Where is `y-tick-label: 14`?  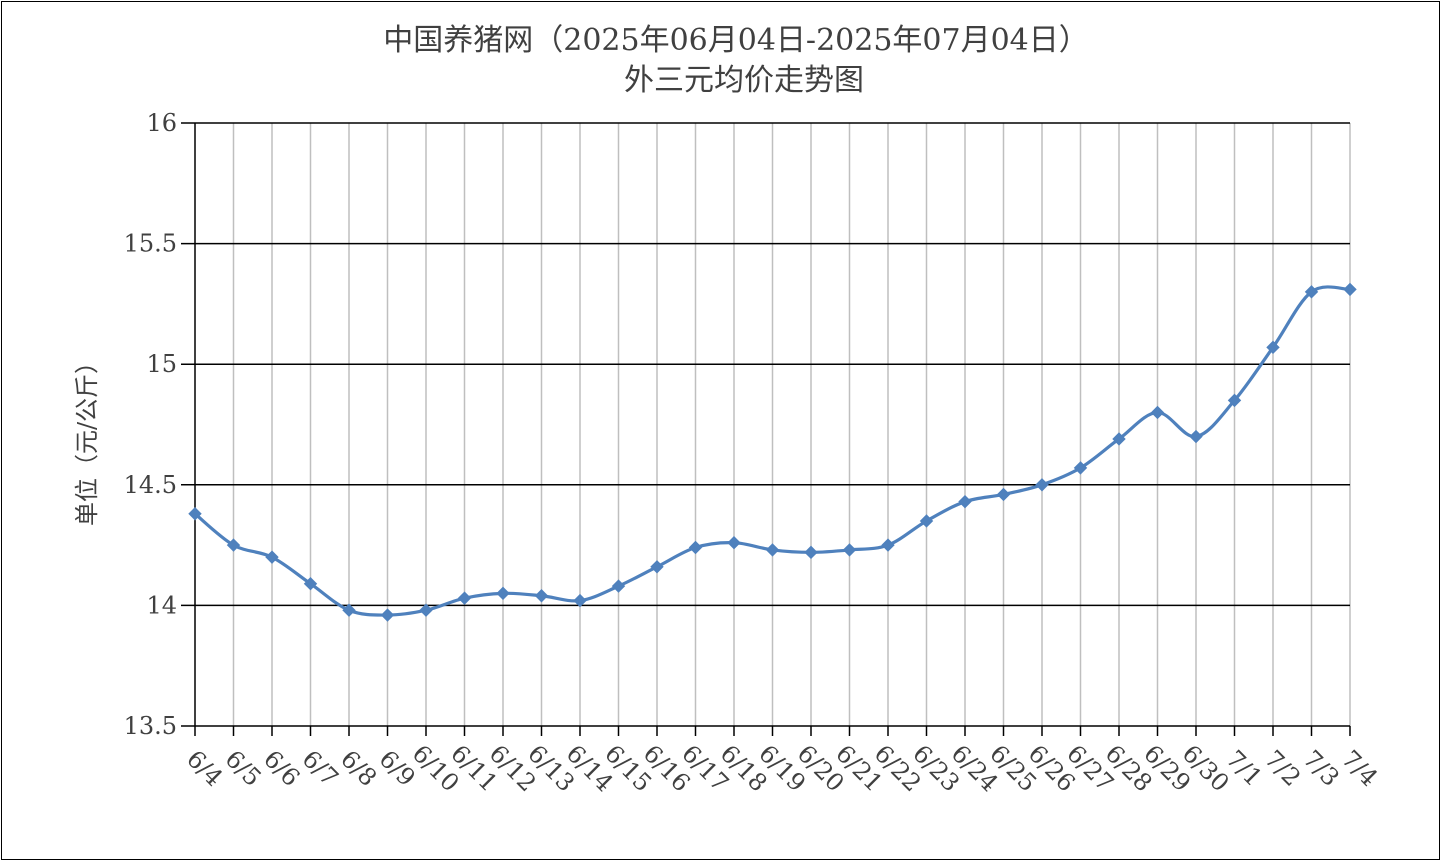 y-tick-label: 14 is located at coordinates (161, 605).